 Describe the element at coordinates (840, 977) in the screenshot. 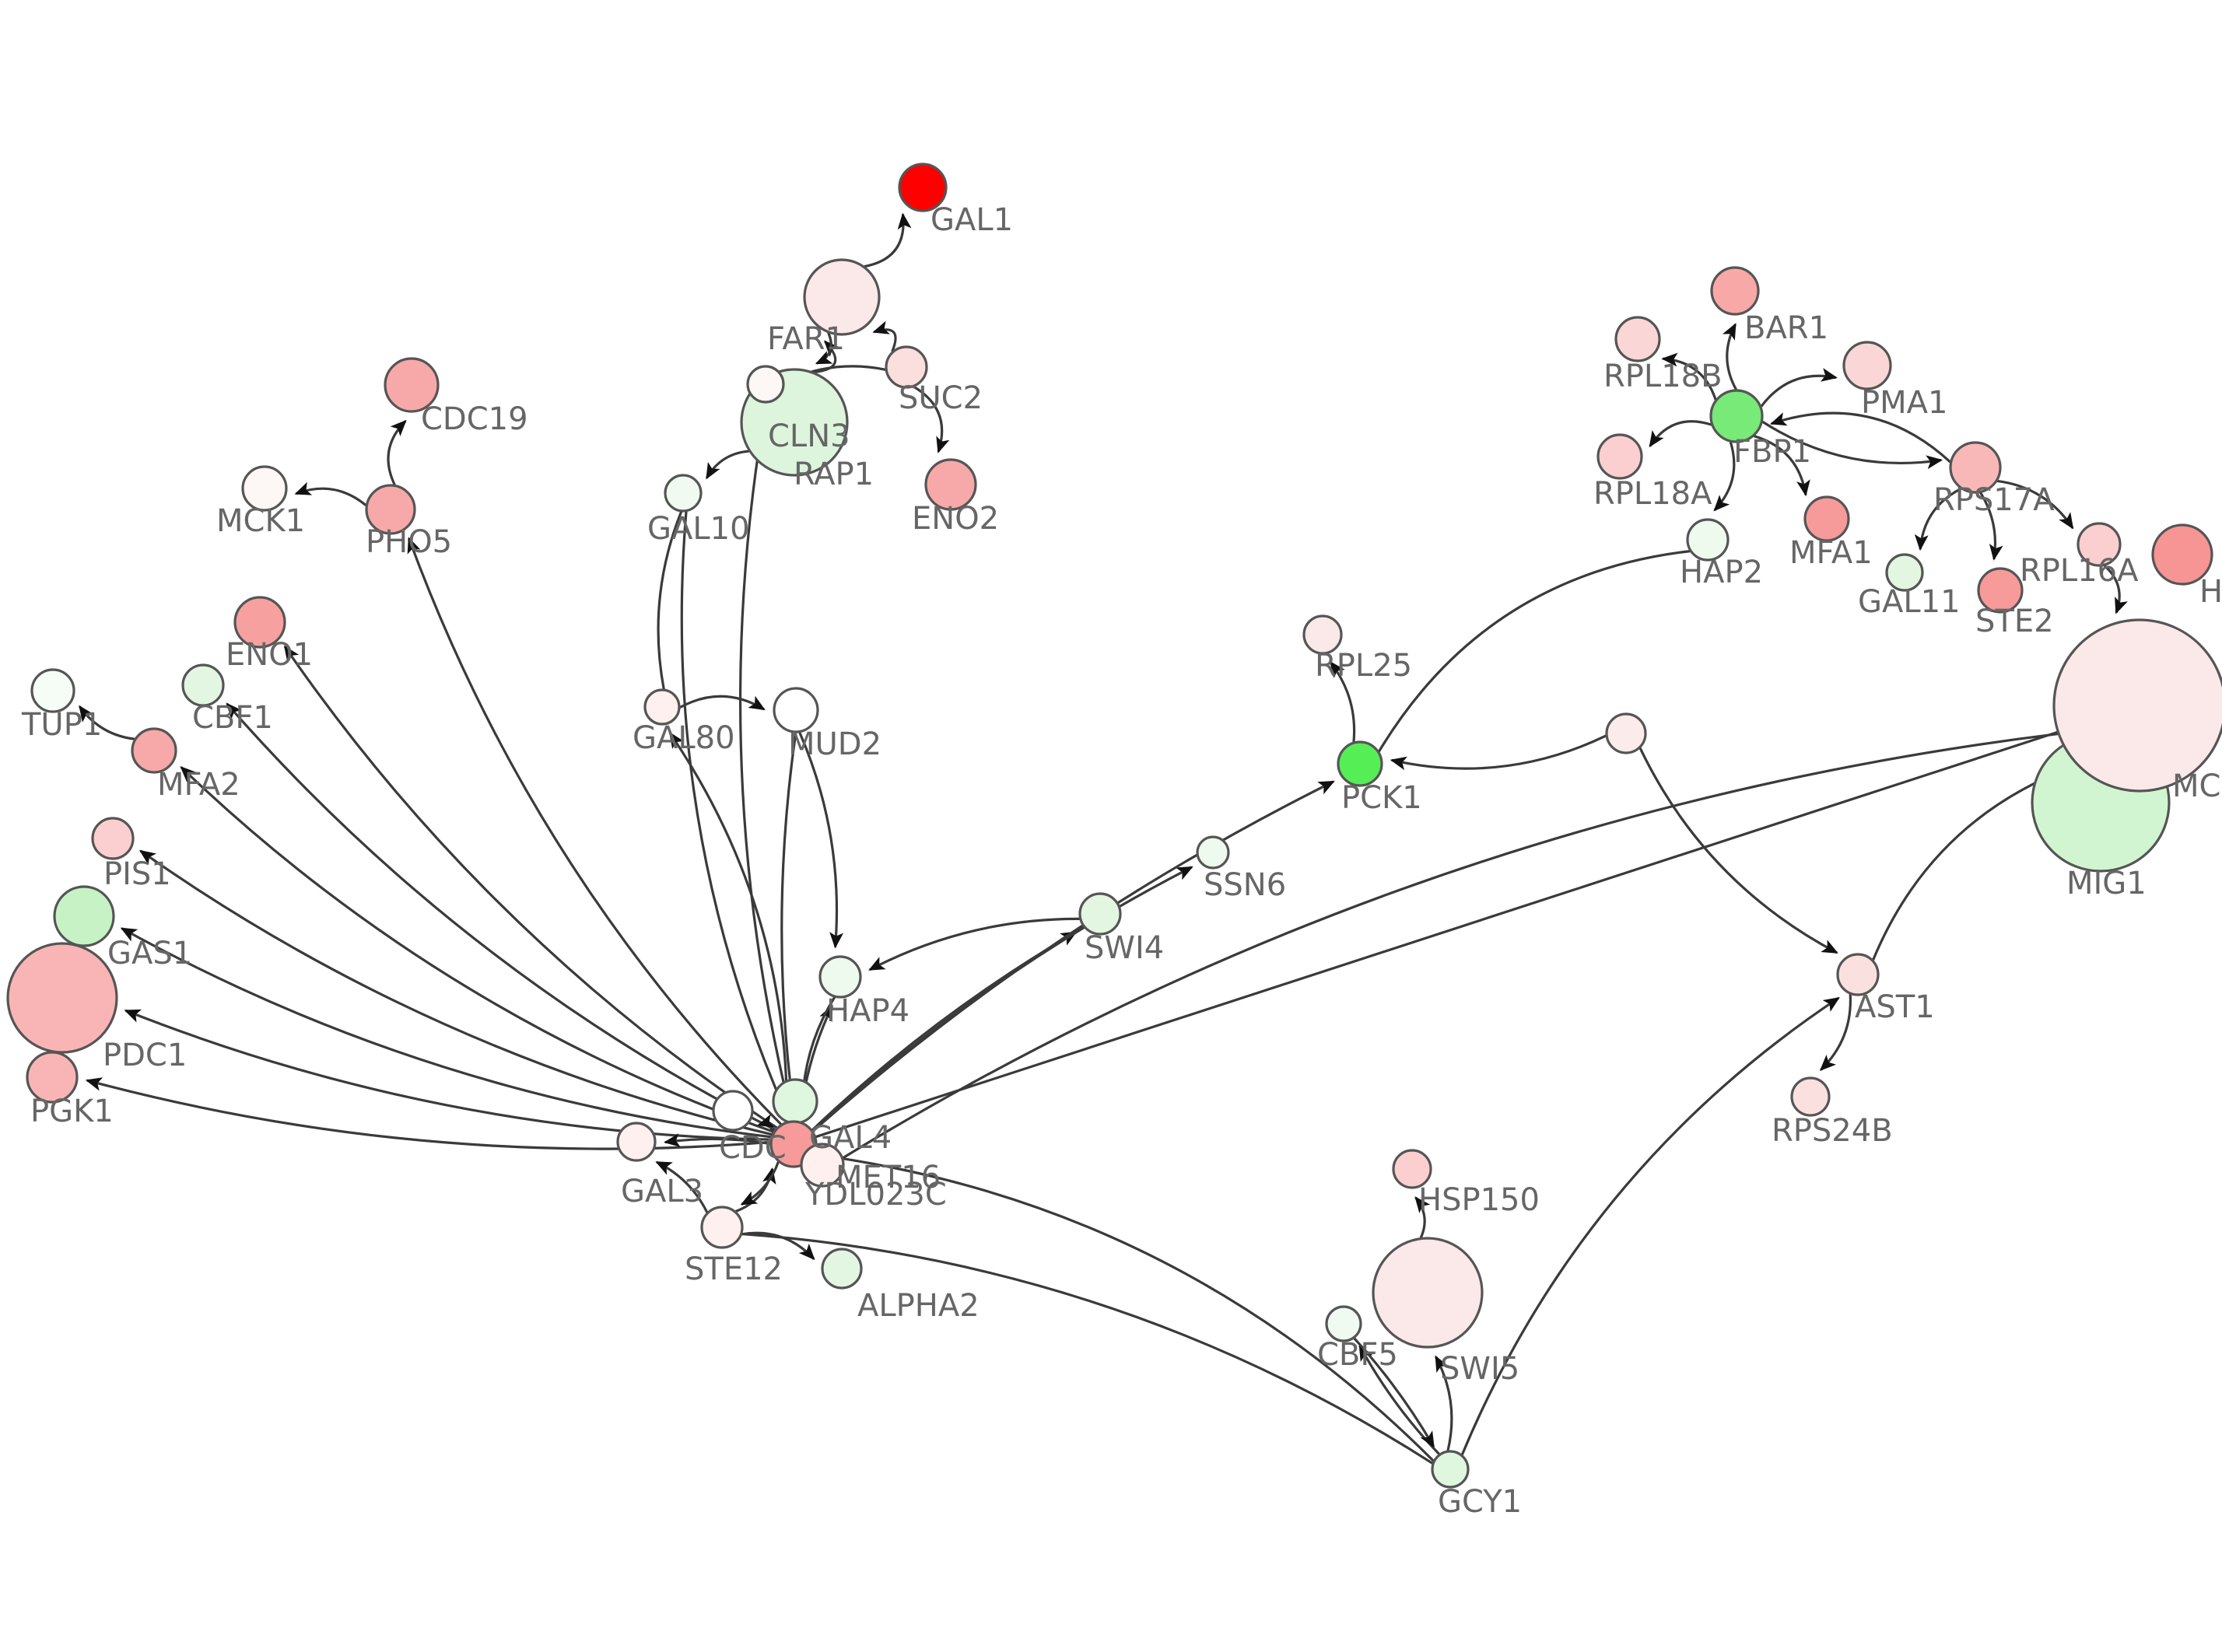

I see `graph-node-hap4` at that location.